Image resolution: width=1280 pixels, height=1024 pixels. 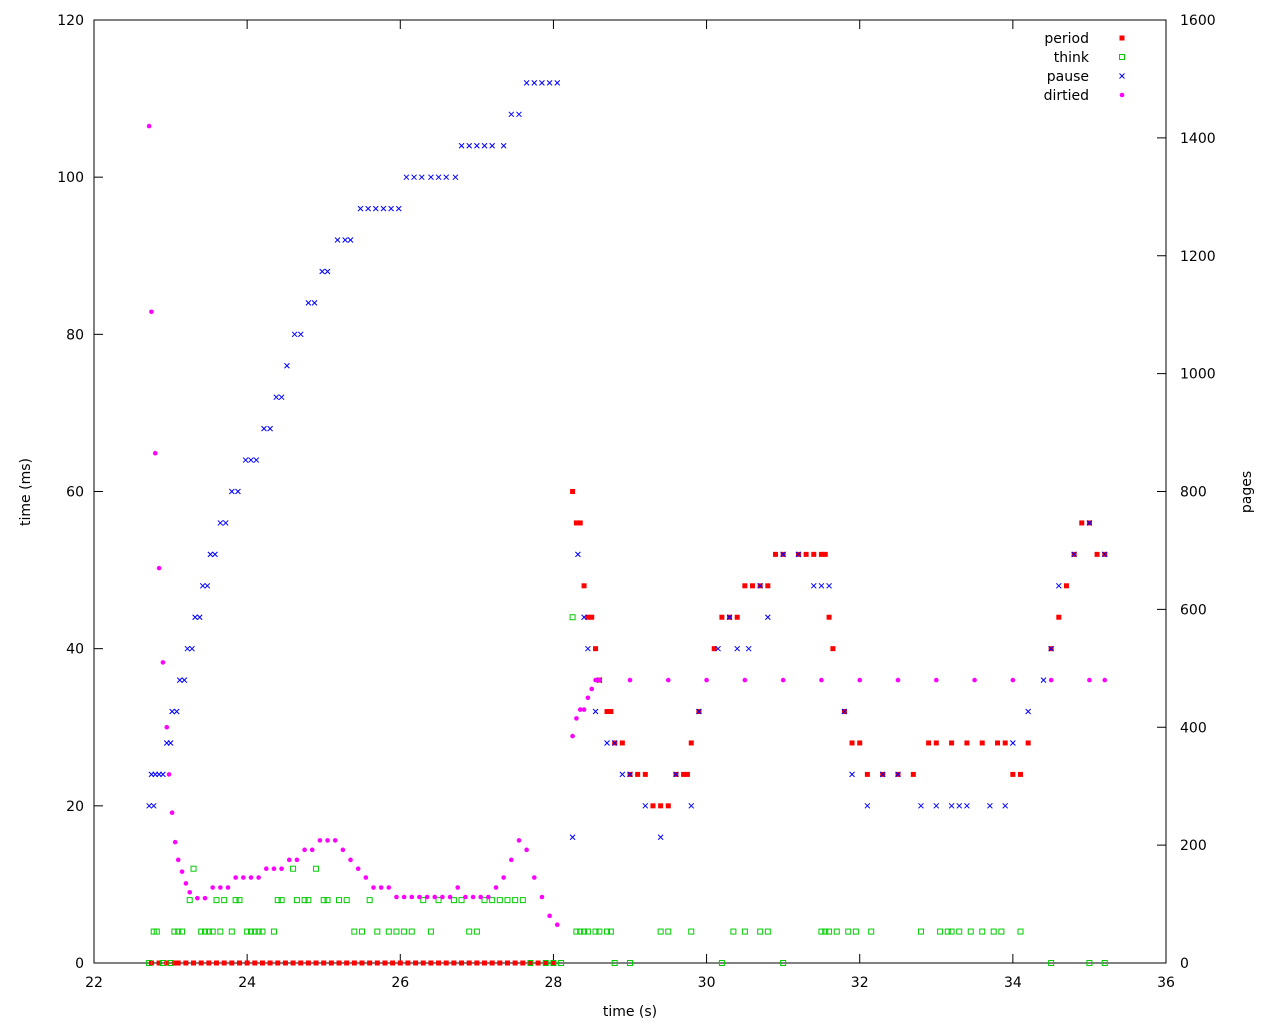 What do you see at coordinates (80, 492) in the screenshot?
I see `y-axis-ticks: 0 20 40 60 80 100 120` at bounding box center [80, 492].